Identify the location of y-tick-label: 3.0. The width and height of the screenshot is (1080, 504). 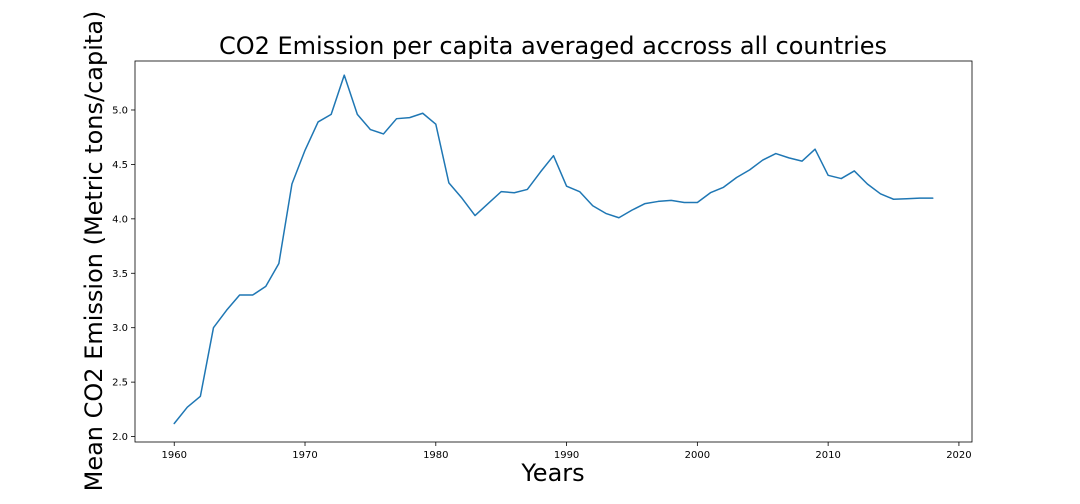
(120, 328).